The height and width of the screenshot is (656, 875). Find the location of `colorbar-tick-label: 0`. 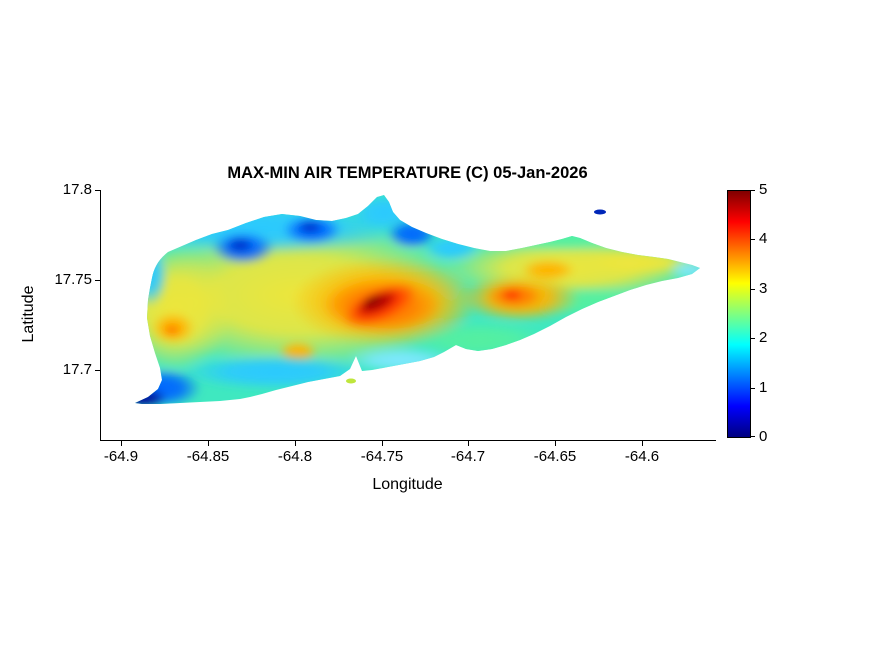

colorbar-tick-label: 0 is located at coordinates (763, 436).